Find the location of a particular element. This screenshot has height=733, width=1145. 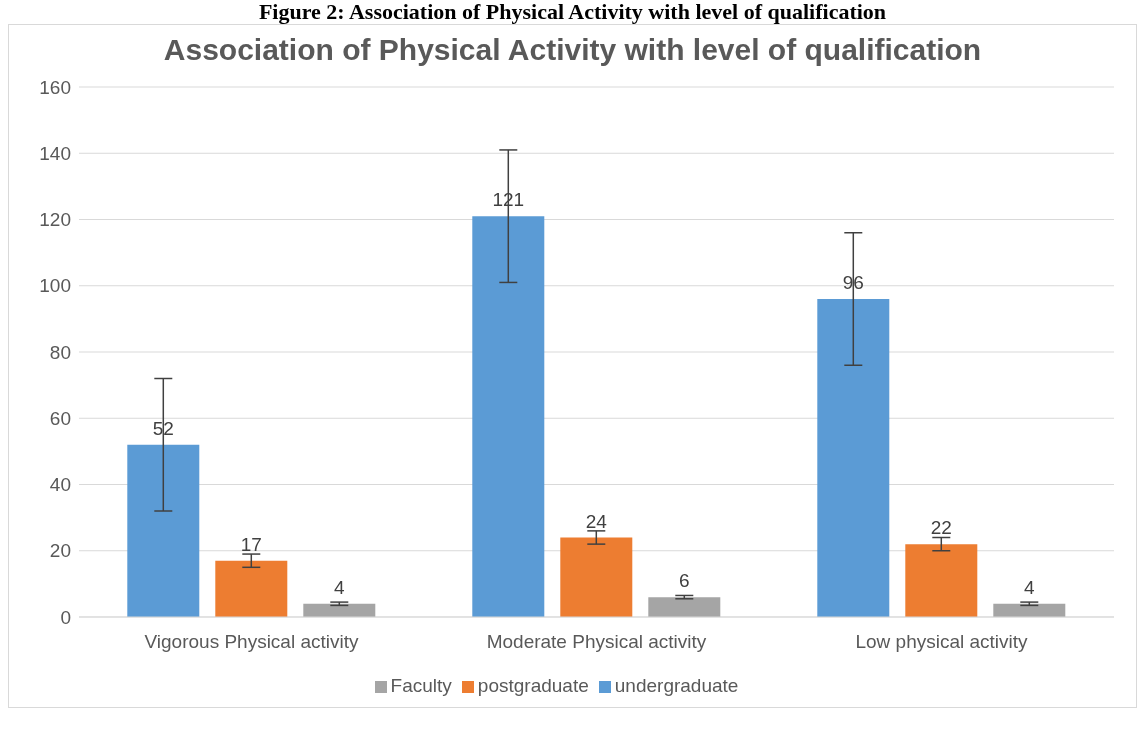

data-label: 24 is located at coordinates (596, 521).